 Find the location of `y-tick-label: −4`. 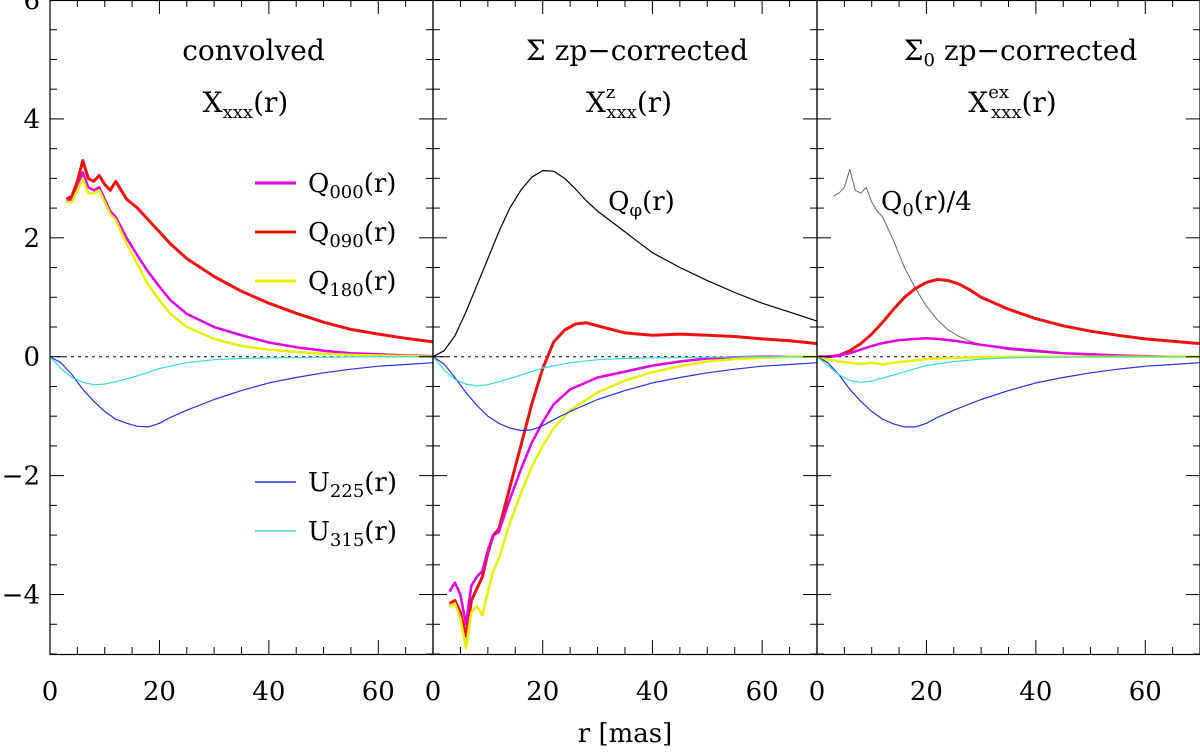

y-tick-label: −4 is located at coordinates (21, 596).